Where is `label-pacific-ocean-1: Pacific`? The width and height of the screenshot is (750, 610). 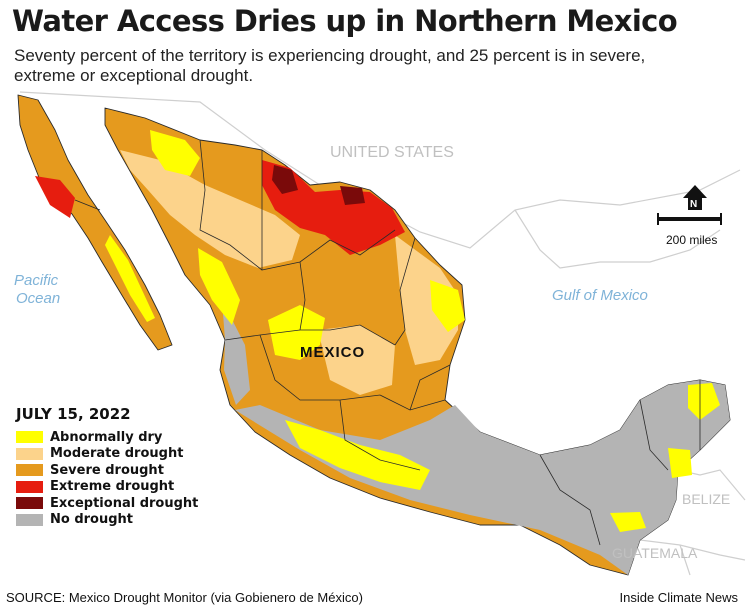
label-pacific-ocean-1: Pacific is located at coordinates (36, 280).